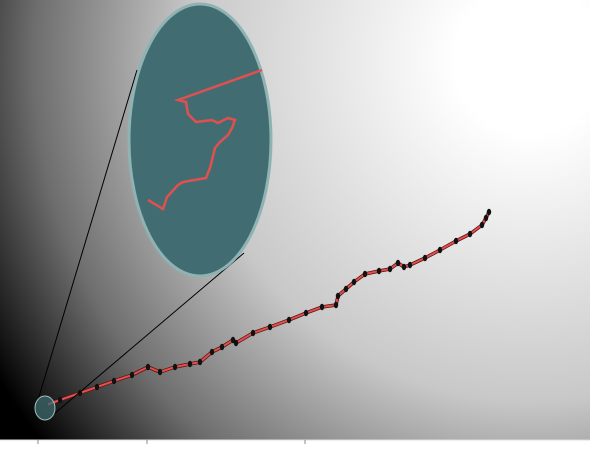 Image resolution: width=590 pixels, height=449 pixels. I want to click on zoom-inset-line, so click(205, 139).